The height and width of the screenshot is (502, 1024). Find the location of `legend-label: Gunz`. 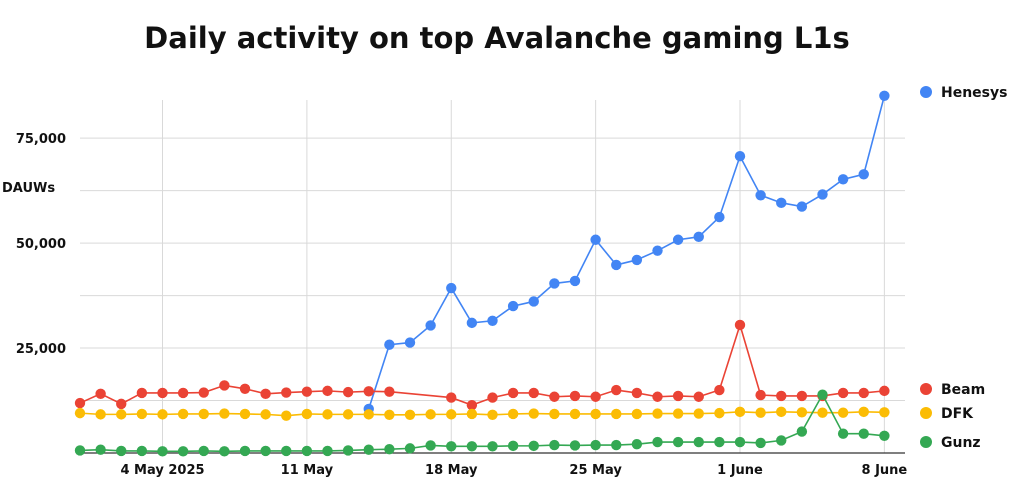

legend-label: Gunz is located at coordinates (961, 443).